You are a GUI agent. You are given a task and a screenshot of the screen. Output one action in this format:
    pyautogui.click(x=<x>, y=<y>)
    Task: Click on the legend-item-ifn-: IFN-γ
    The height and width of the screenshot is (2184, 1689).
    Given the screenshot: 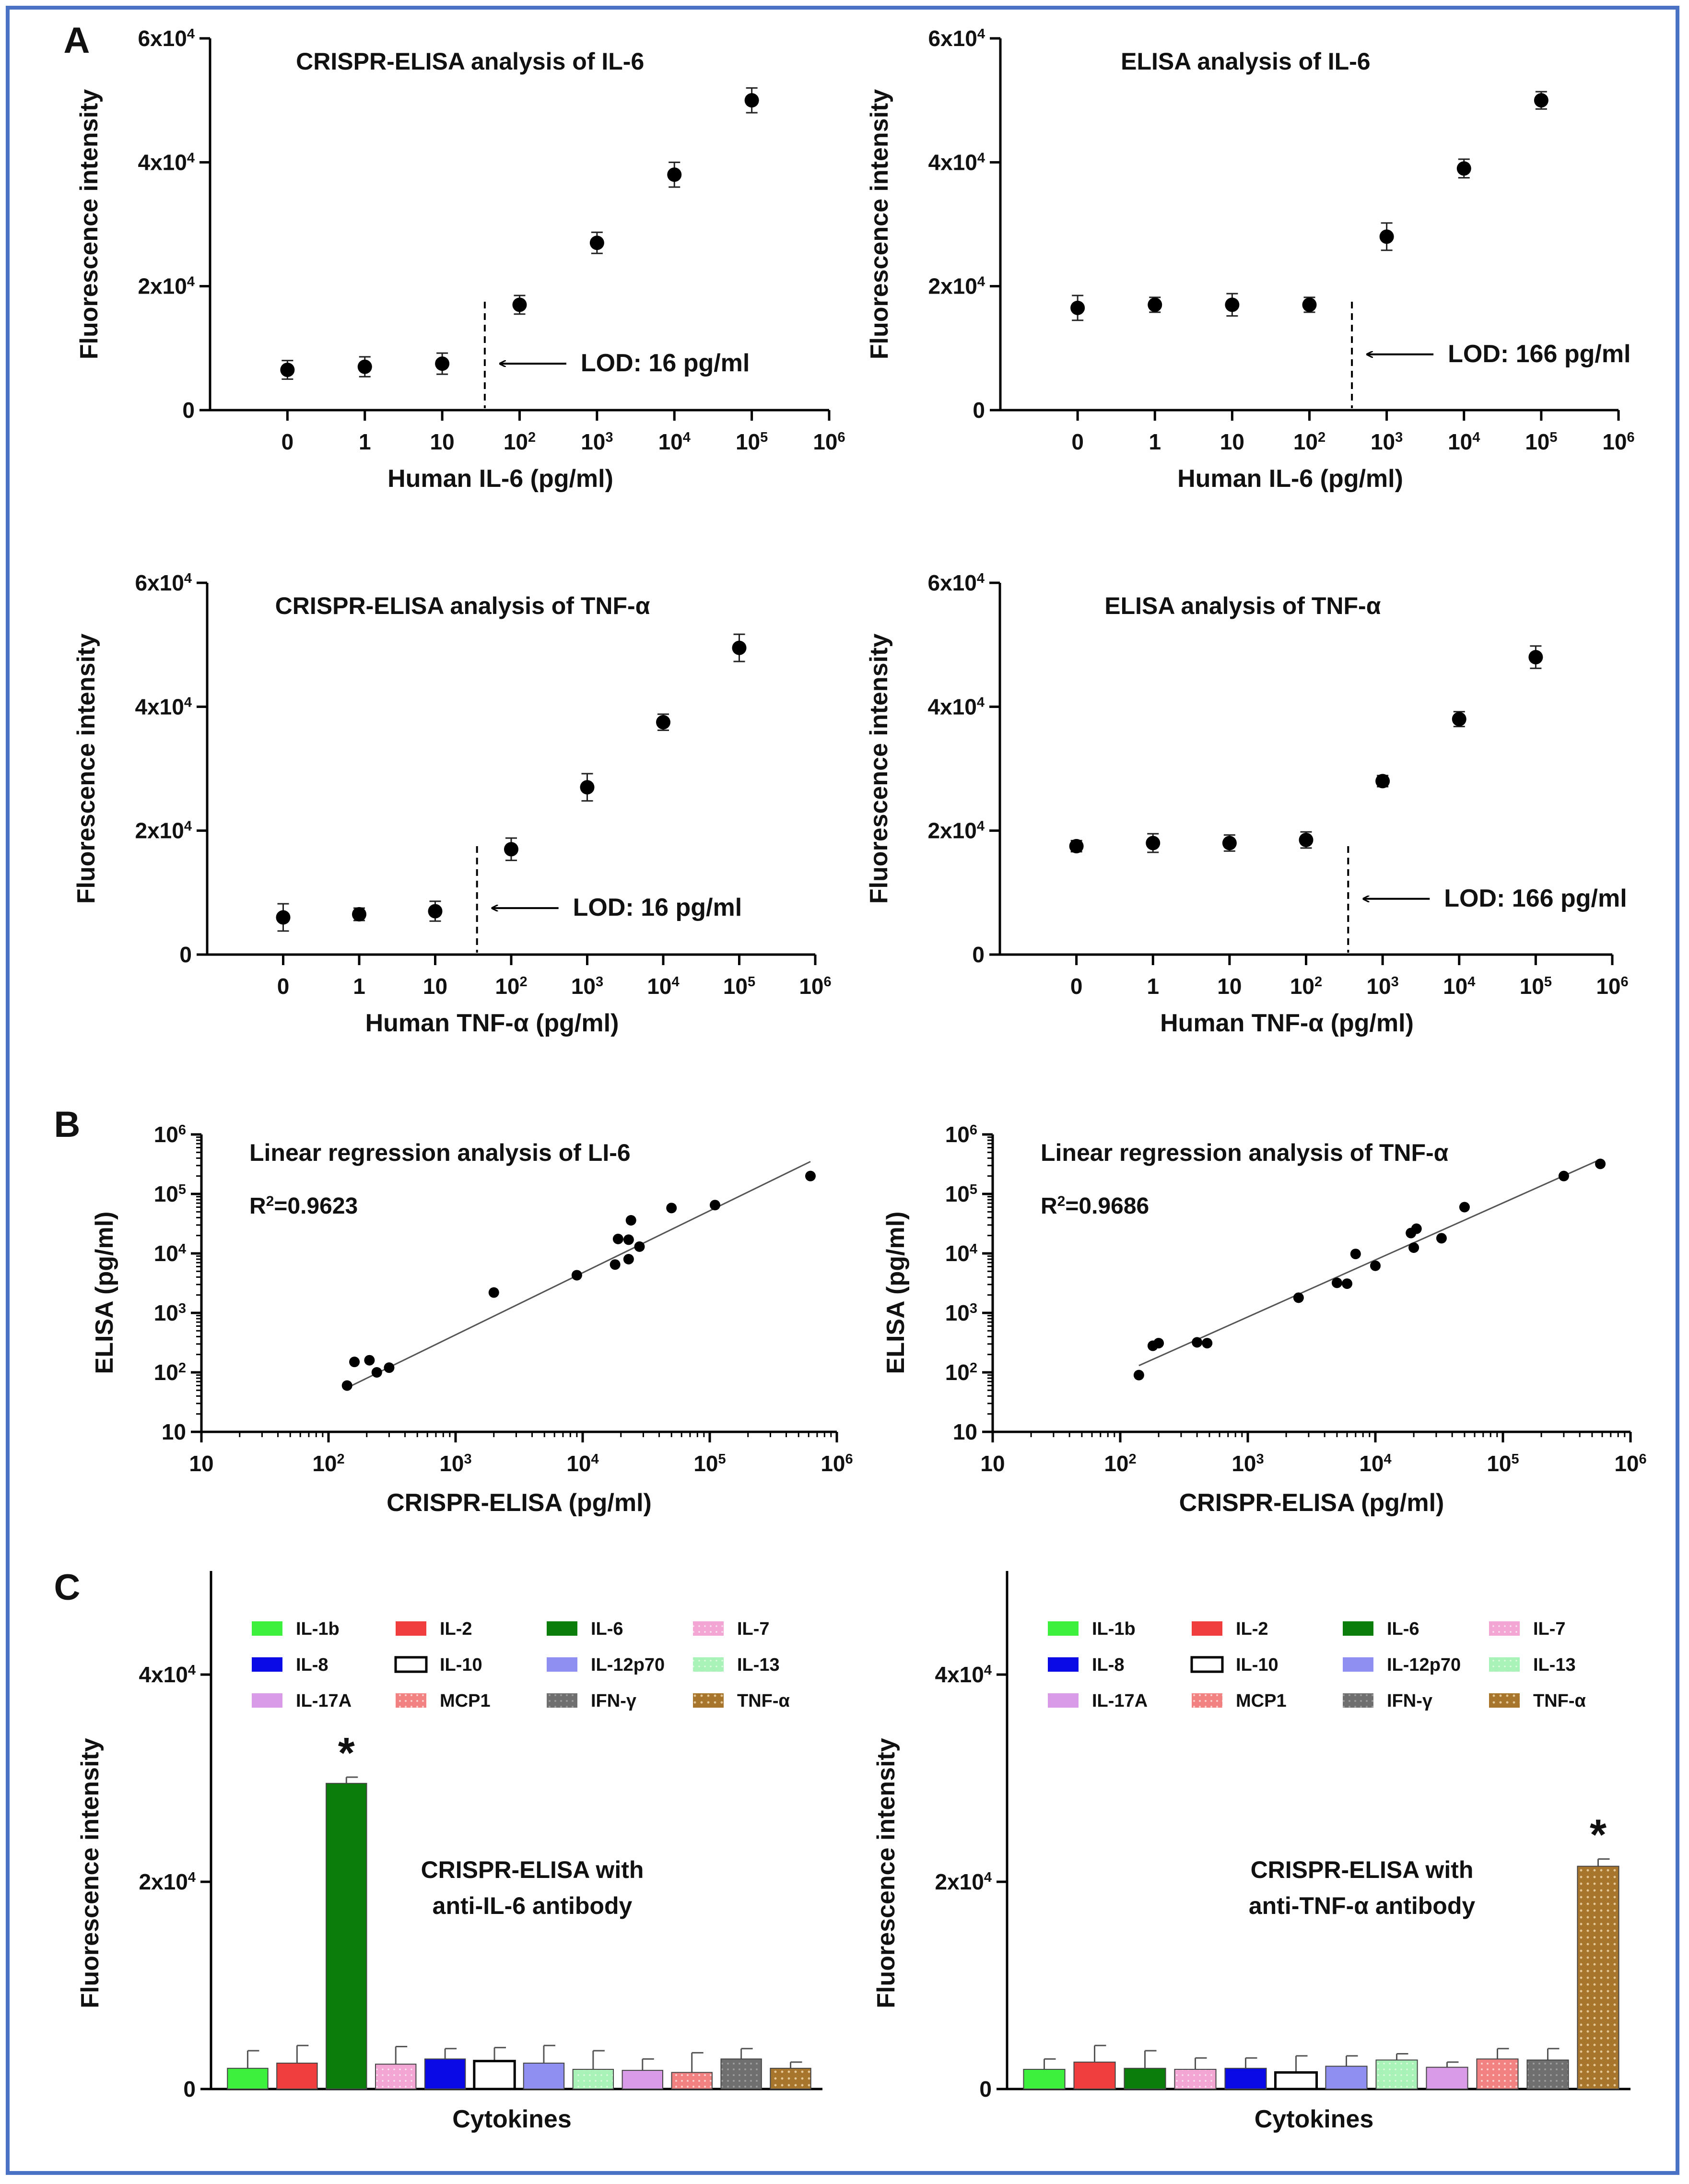 What is the action you would take?
    pyautogui.click(x=591, y=1701)
    